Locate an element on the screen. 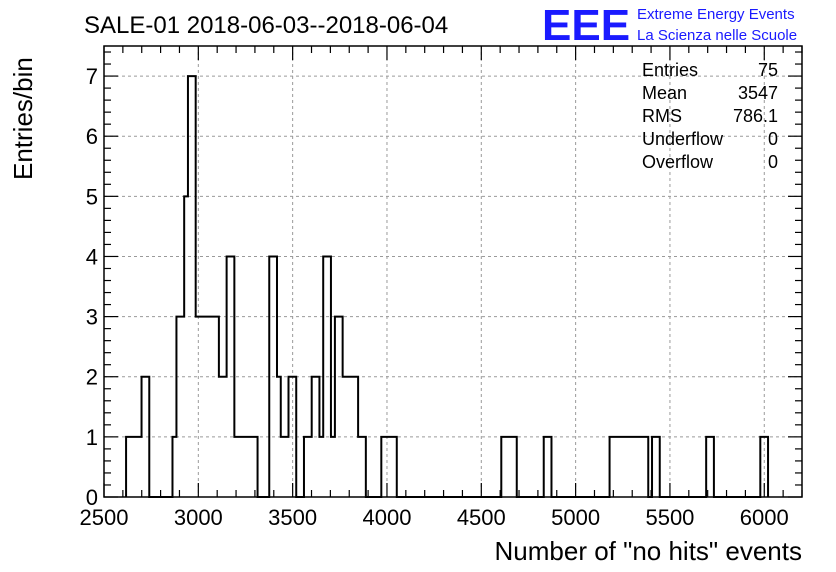 The width and height of the screenshot is (836, 572). x-tick-label: 3000 is located at coordinates (198, 517).